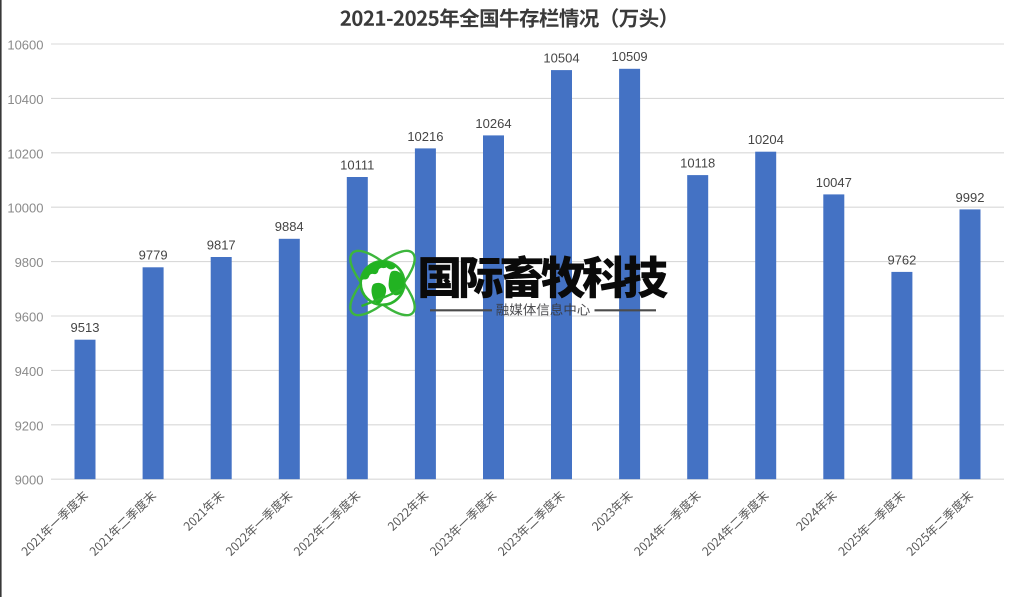 The height and width of the screenshot is (597, 1016). I want to click on svg-text: 10200, so click(25, 153).